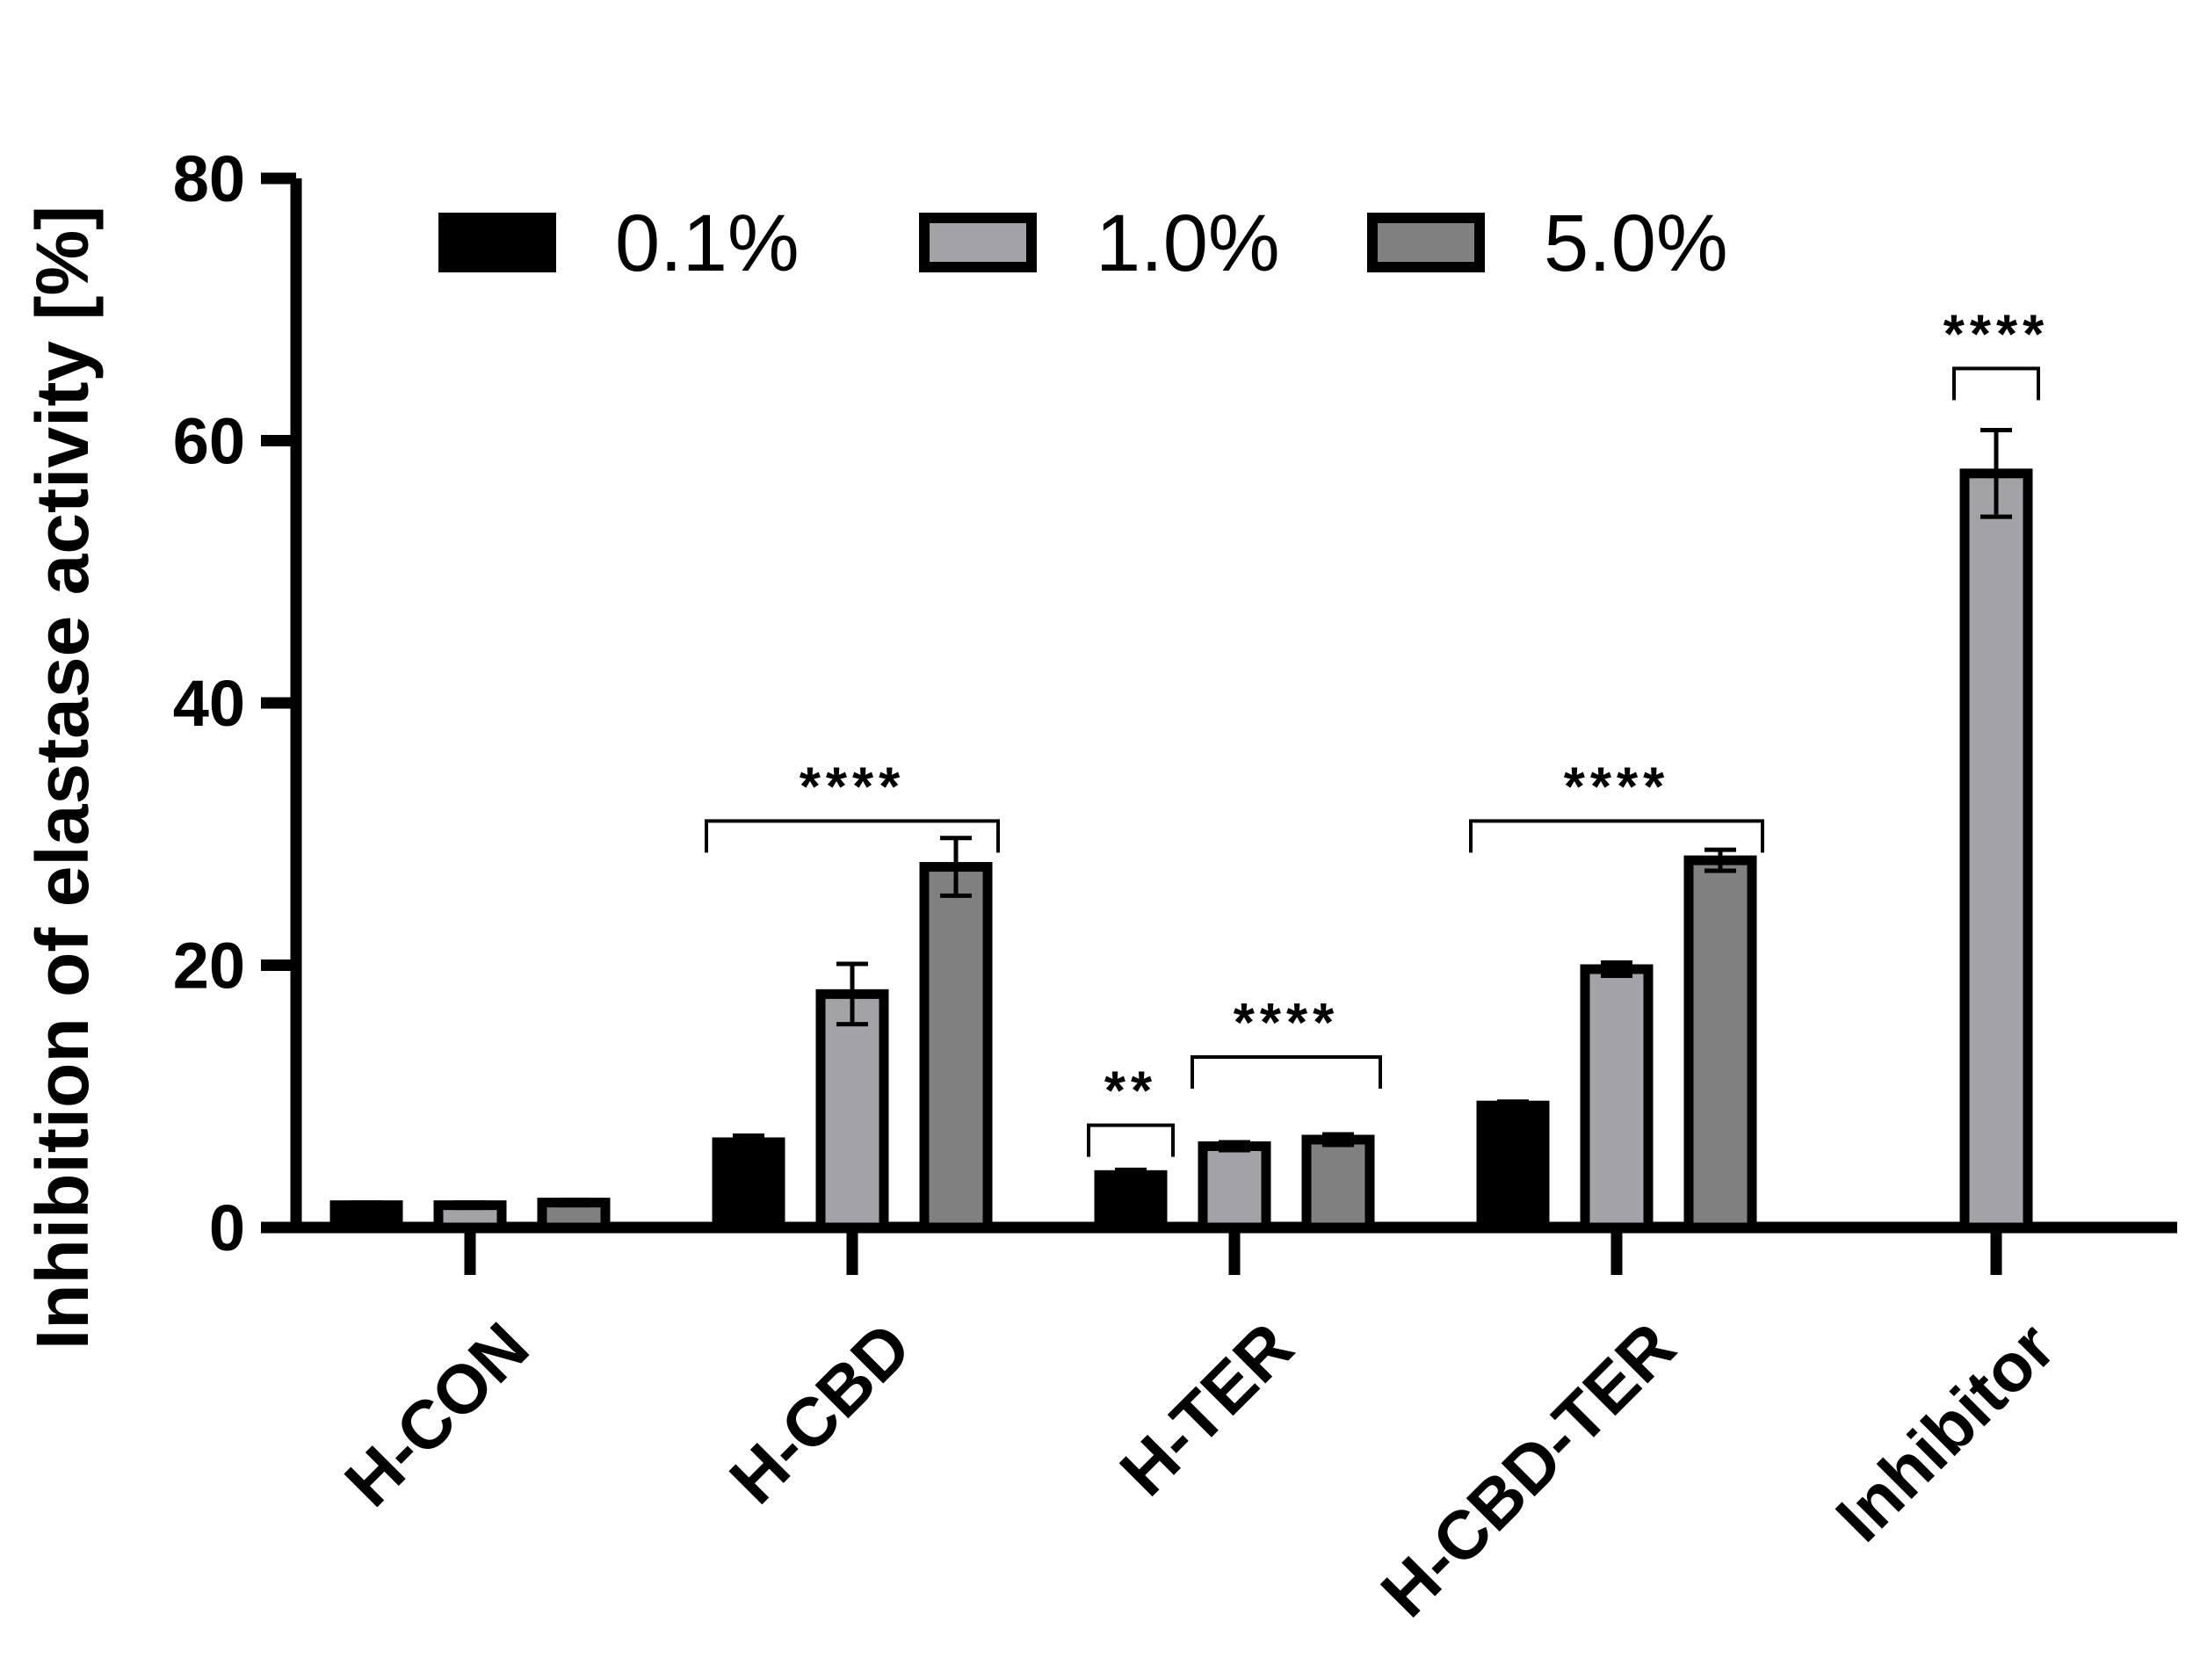 The height and width of the screenshot is (1680, 2193). Describe the element at coordinates (209, 178) in the screenshot. I see `y-tick-label: 80` at that location.